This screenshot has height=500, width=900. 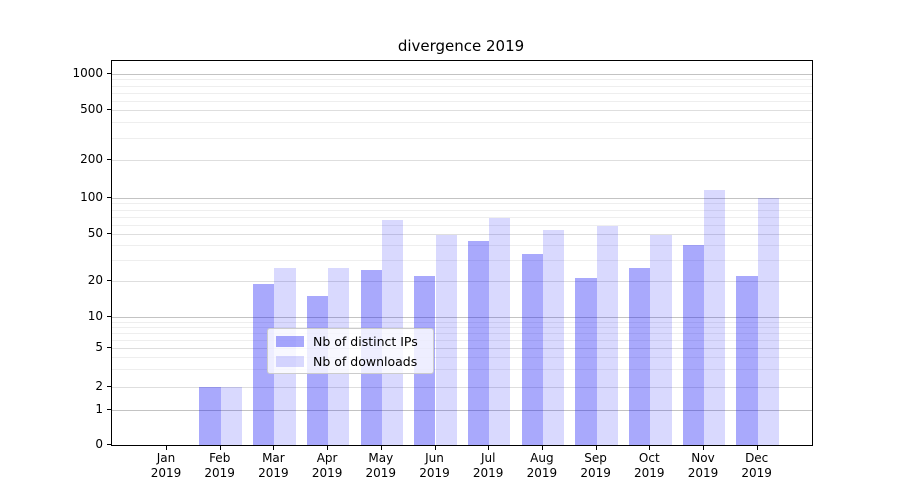 I want to click on x-tick-month: Jun, so click(x=434, y=458).